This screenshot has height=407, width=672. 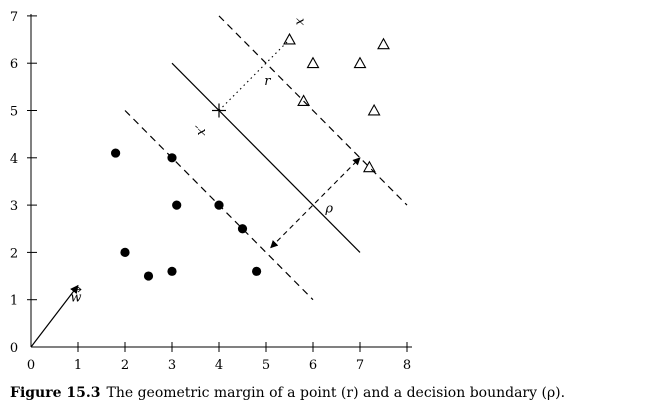 What do you see at coordinates (336, 102) in the screenshot?
I see `class-triangles` at bounding box center [336, 102].